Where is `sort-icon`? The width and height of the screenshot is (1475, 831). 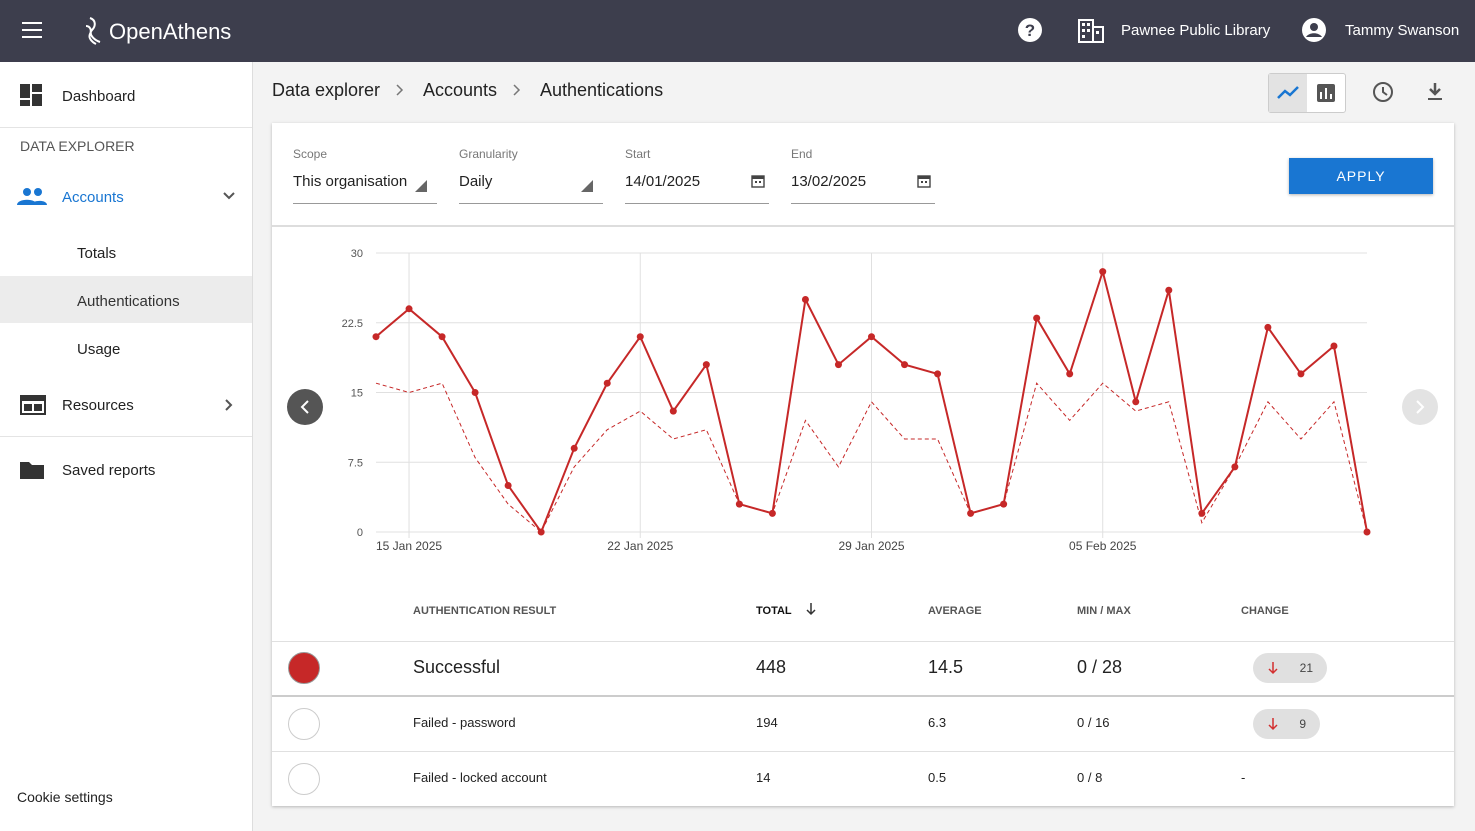
sort-icon is located at coordinates (811, 609).